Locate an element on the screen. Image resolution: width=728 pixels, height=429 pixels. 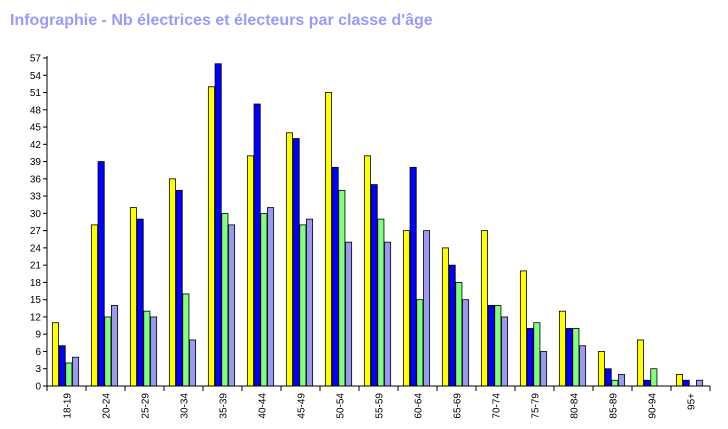
x-tick-label: 40-44 is located at coordinates (263, 406).